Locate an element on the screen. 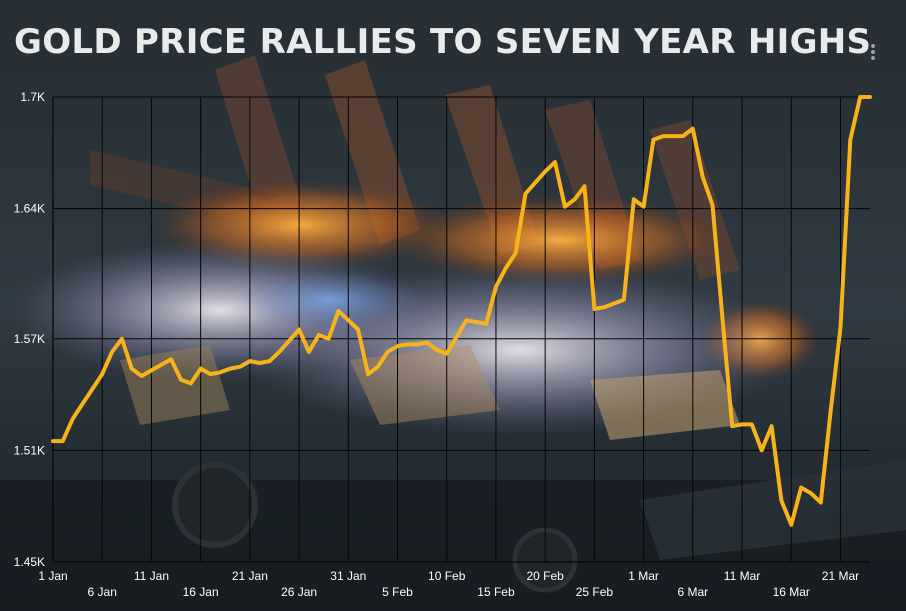 This screenshot has width=906, height=611. x-tick-label: 16 Jan is located at coordinates (201, 592).